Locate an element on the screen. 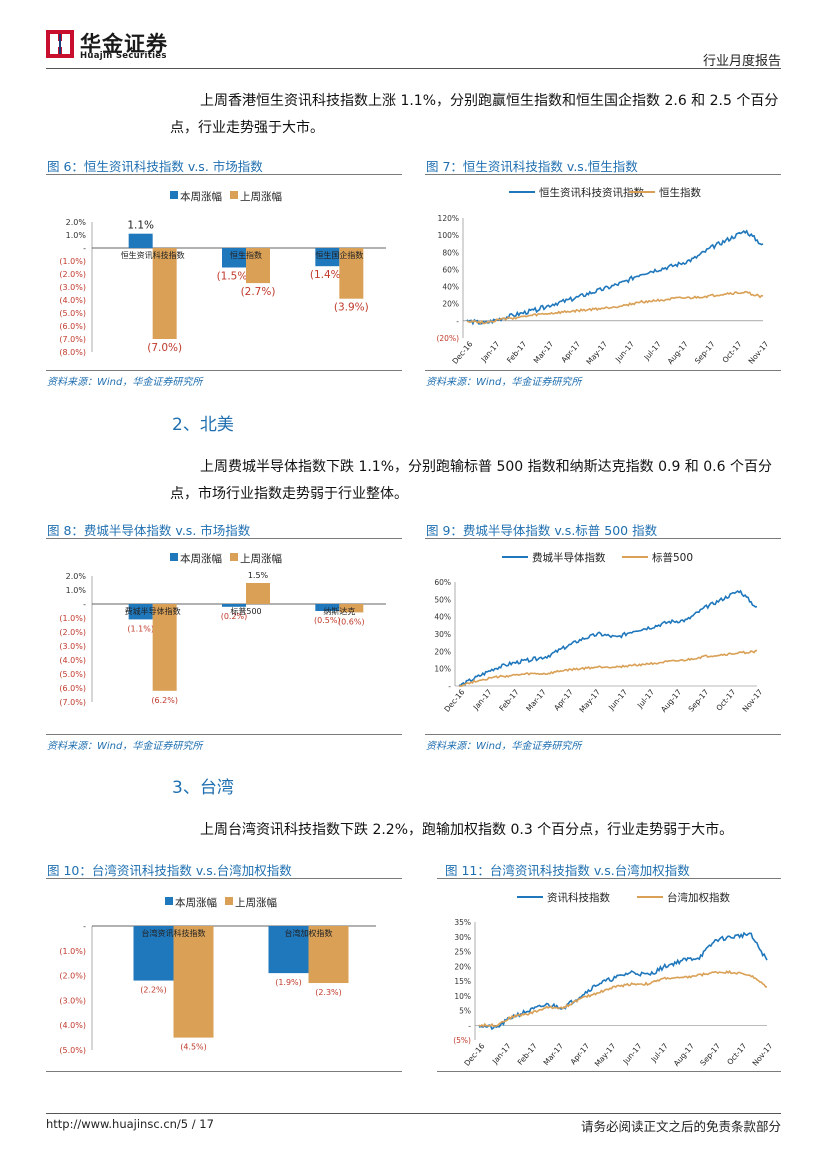 The width and height of the screenshot is (827, 1169). data-label: (2.3%) is located at coordinates (328, 992).